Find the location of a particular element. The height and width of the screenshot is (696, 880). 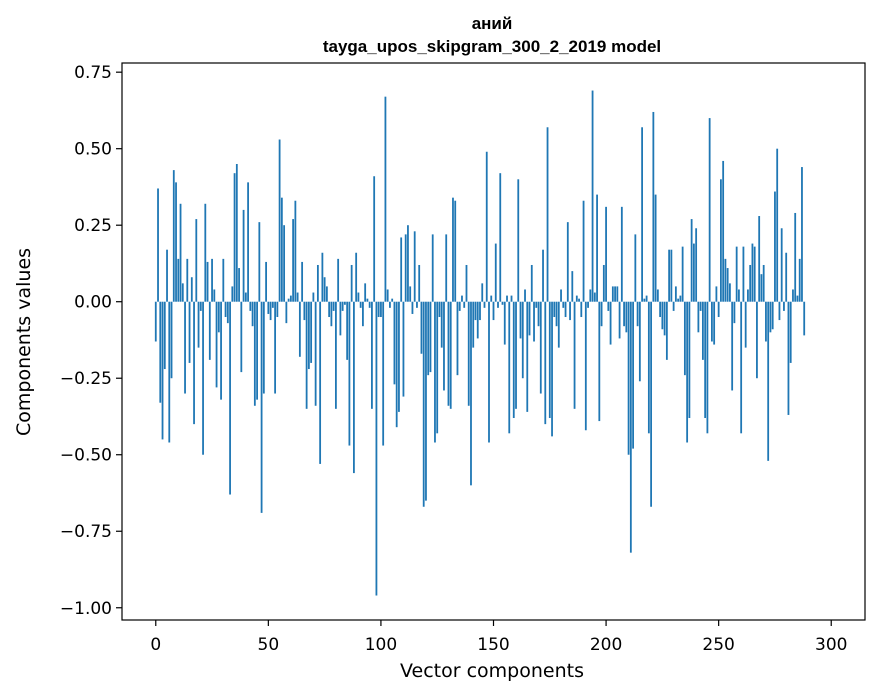

chart-title-line-2: tayga_upos_skipgram_300_2_2019 model is located at coordinates (492, 46).